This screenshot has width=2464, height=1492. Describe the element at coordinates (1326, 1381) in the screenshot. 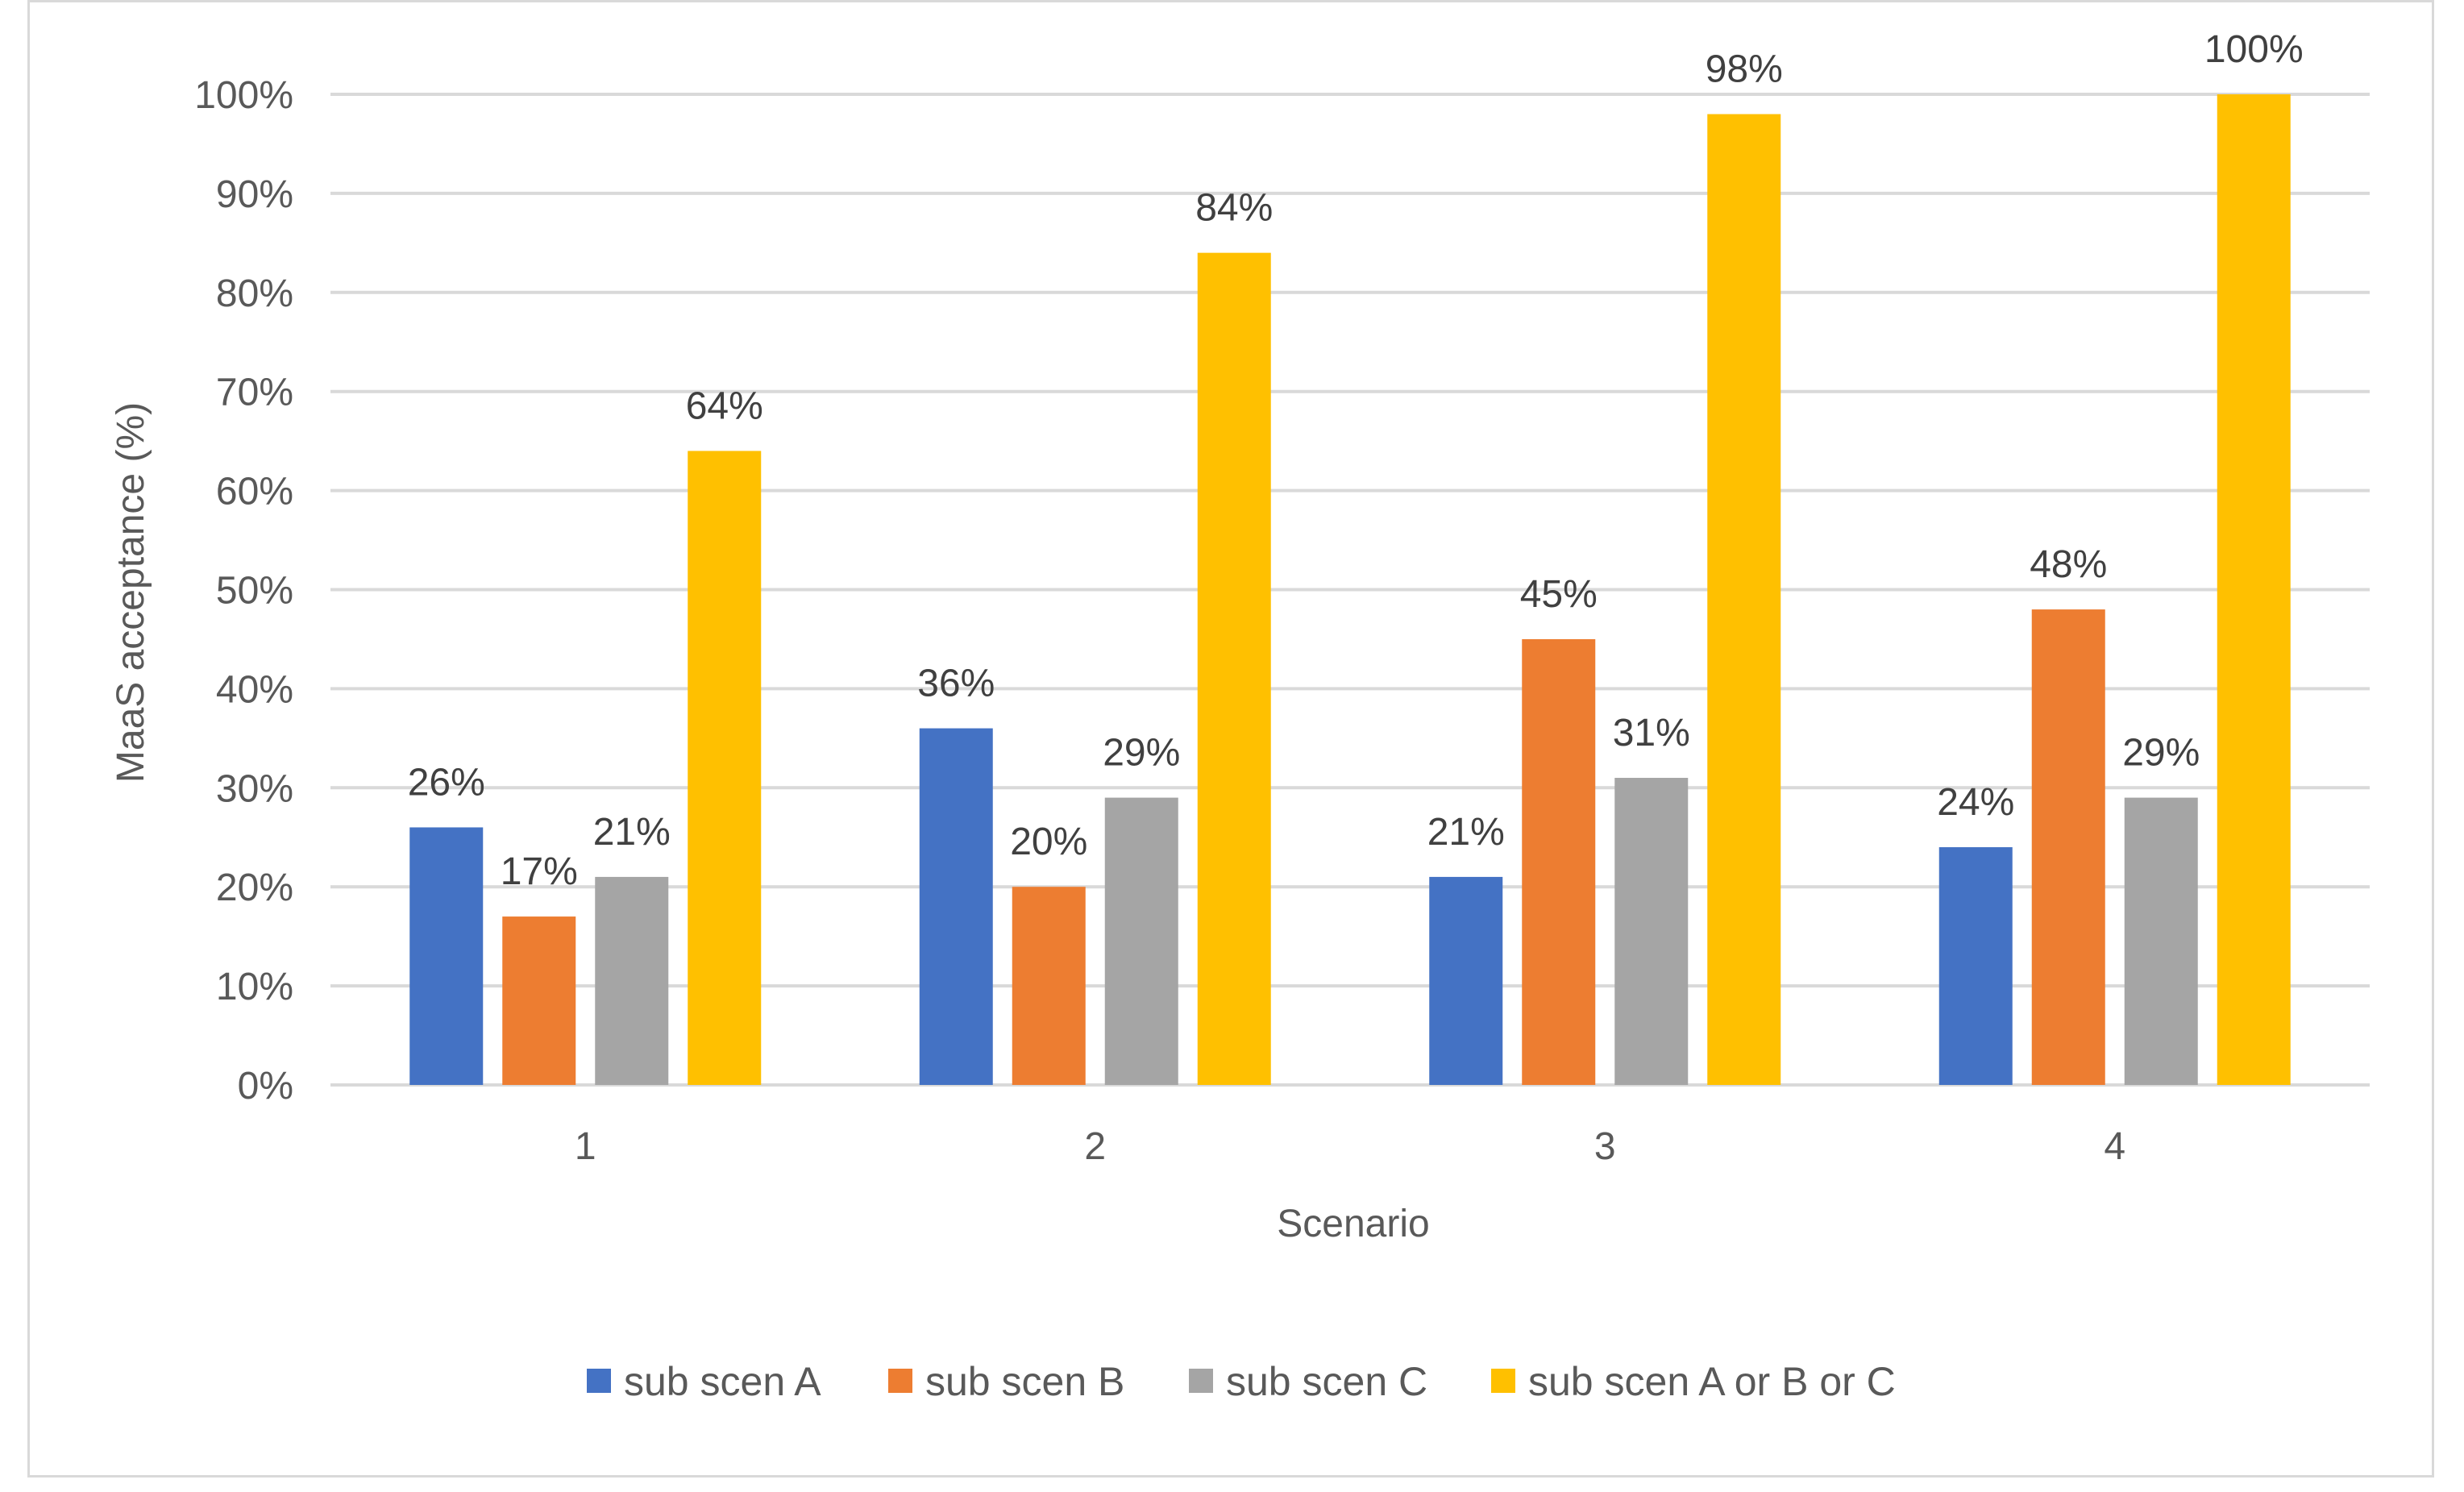

I see `legend-label: sub scen C` at that location.